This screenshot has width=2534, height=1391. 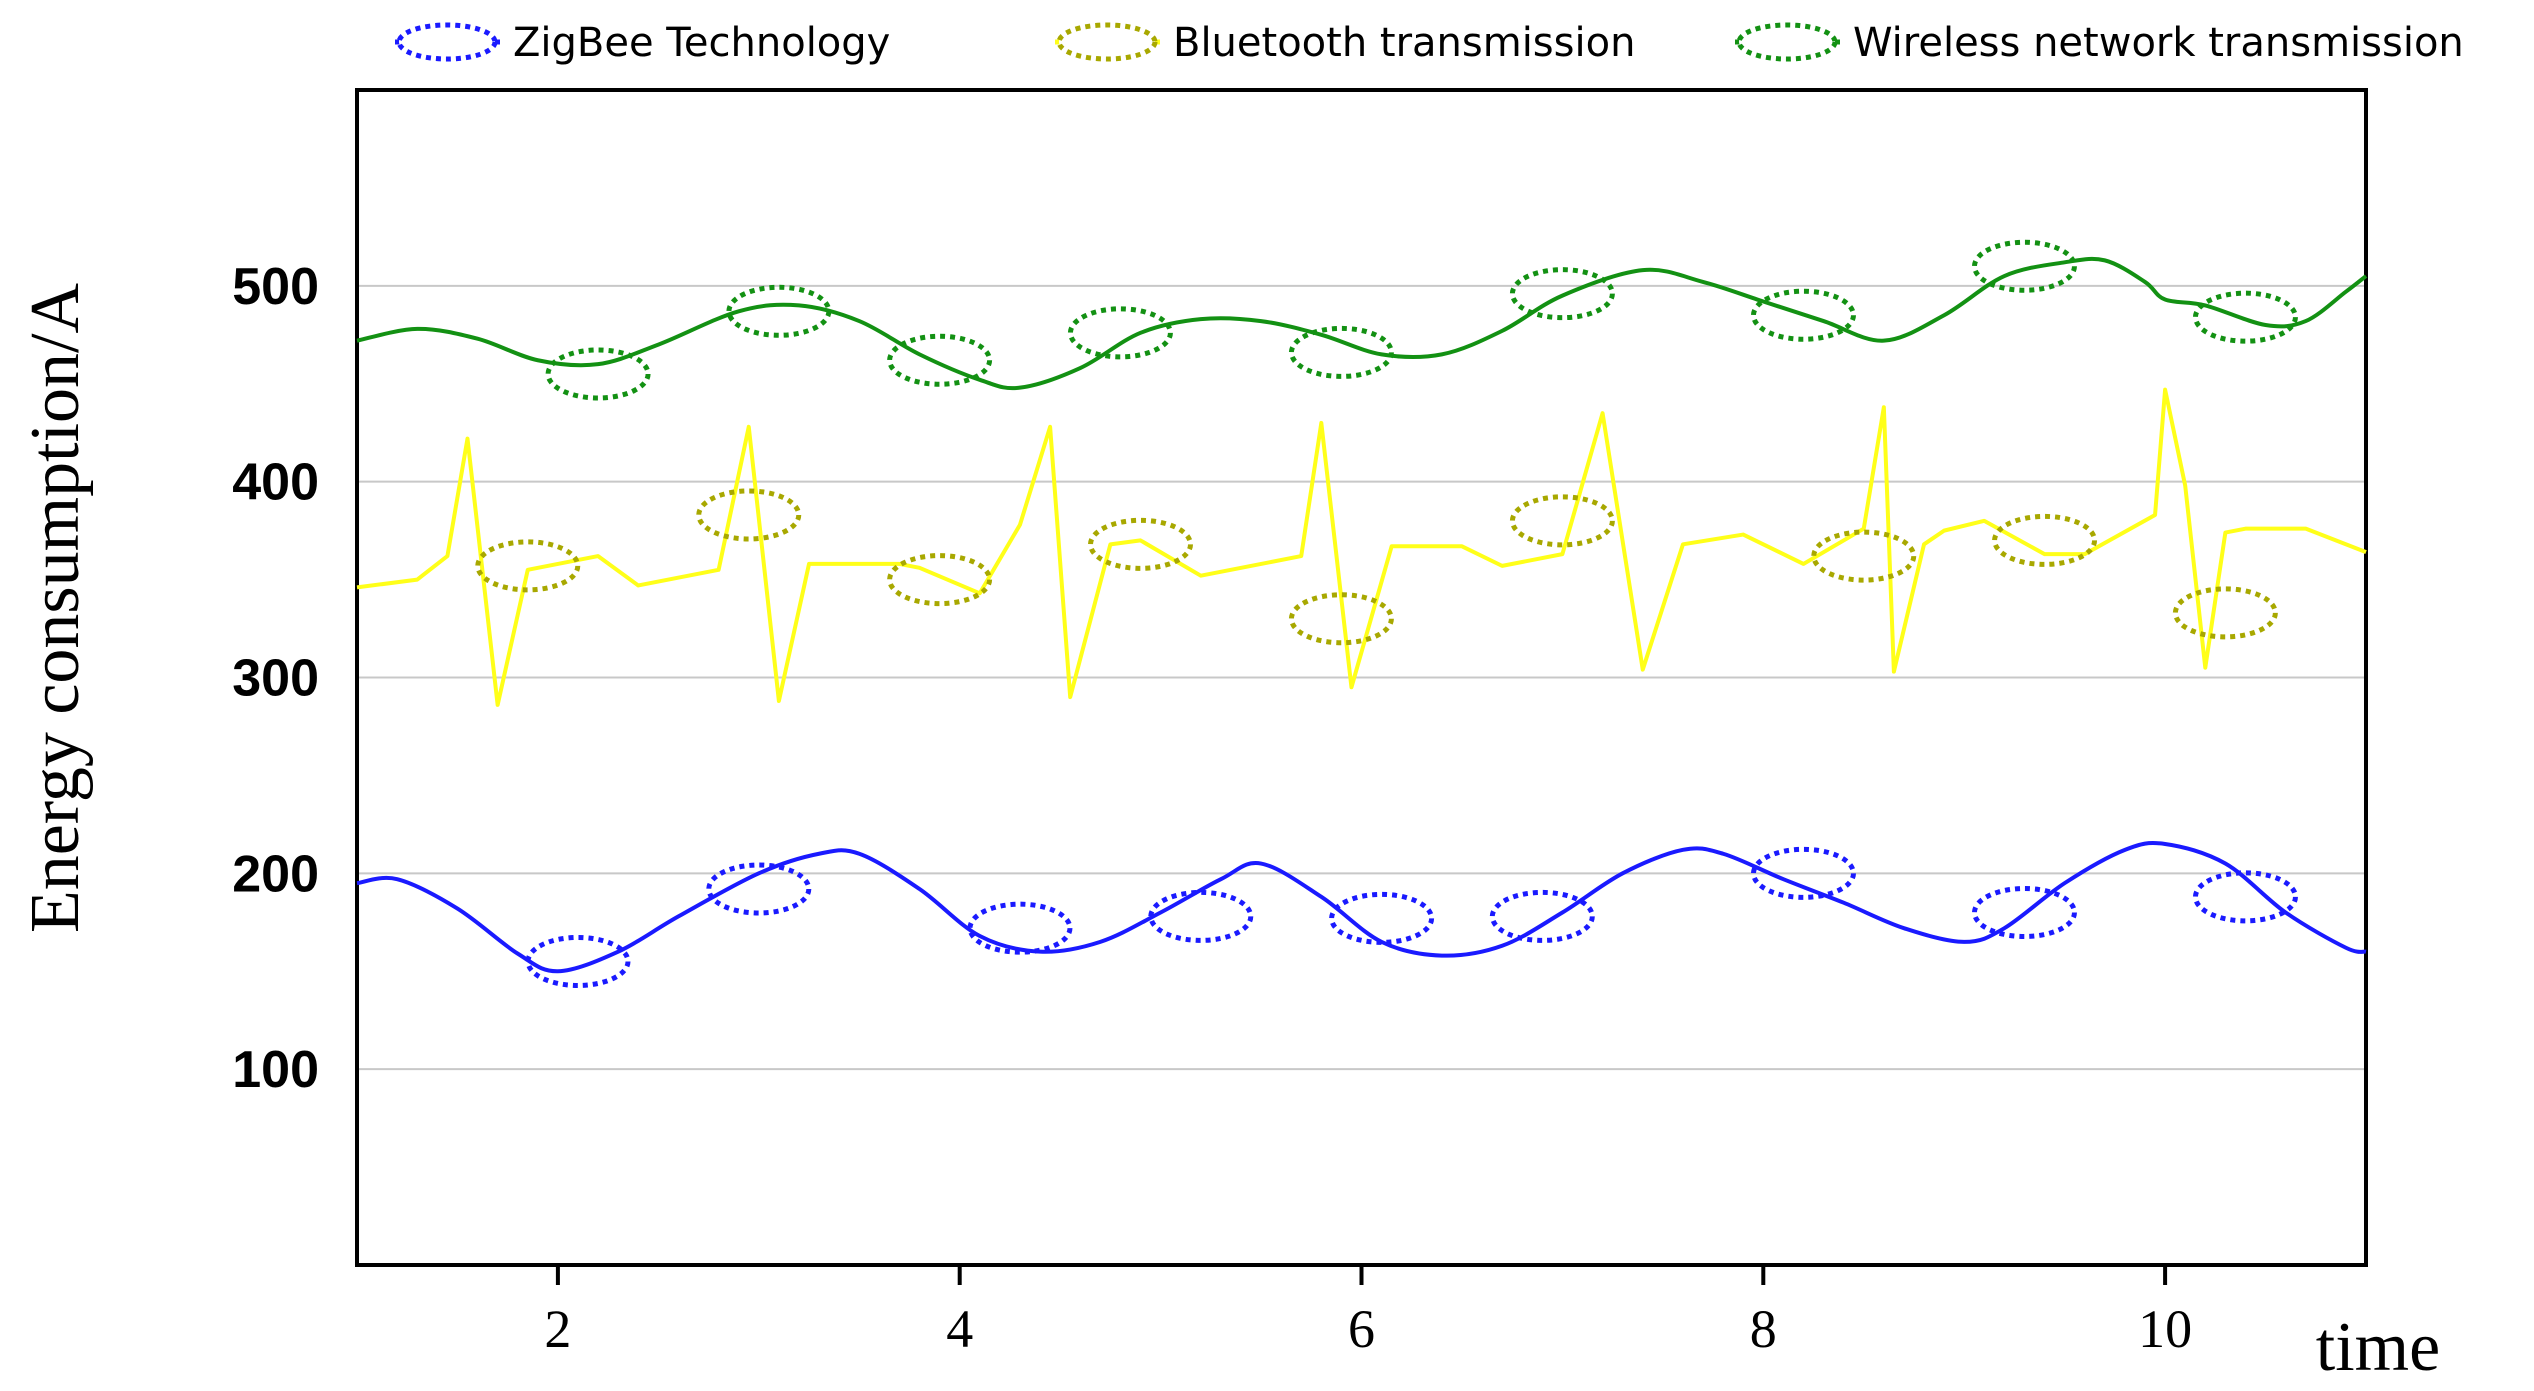 I want to click on y-tick-label: 400, so click(x=275, y=483).